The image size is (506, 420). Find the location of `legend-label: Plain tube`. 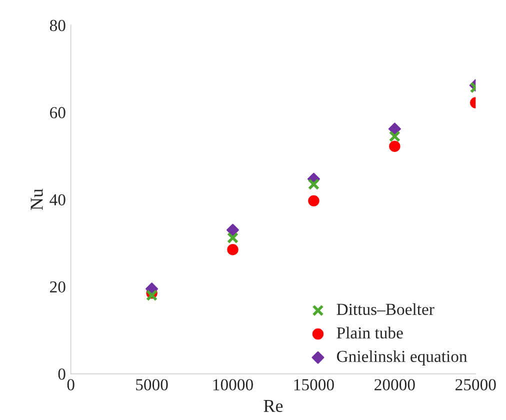

legend-label: Plain tube is located at coordinates (369, 332).